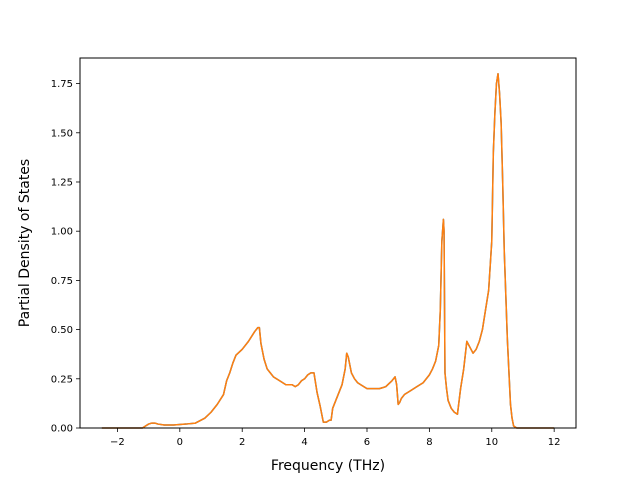  Describe the element at coordinates (367, 442) in the screenshot. I see `x-tick-label: 6` at that location.